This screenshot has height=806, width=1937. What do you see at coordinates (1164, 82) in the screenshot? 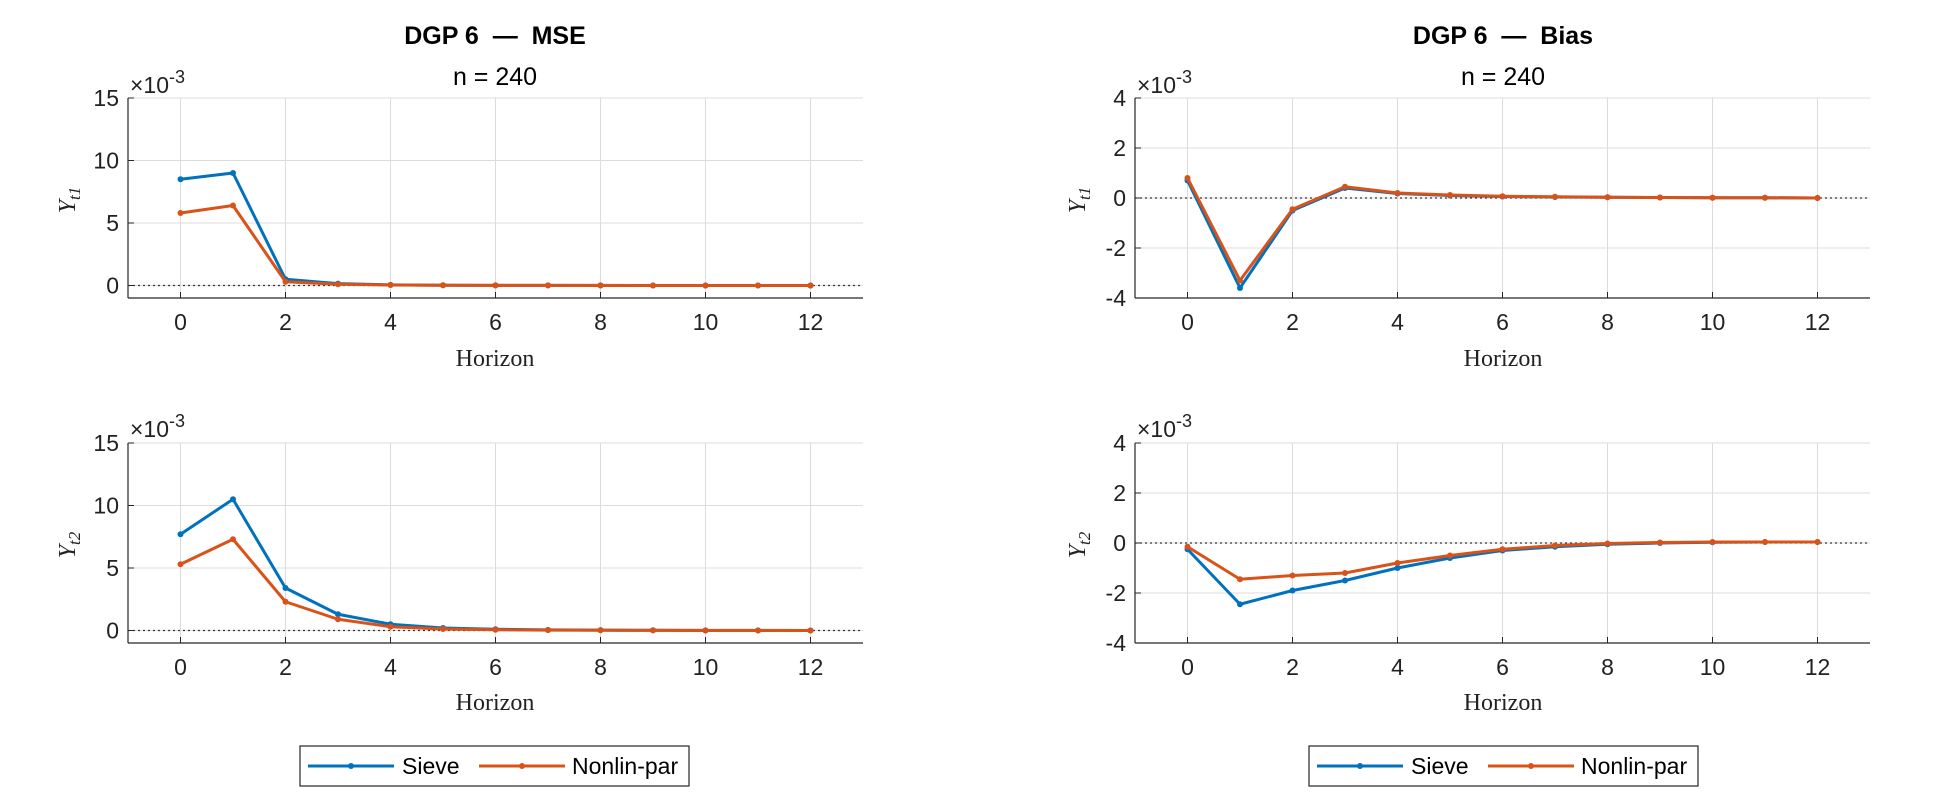
I see `exponent-label: ×10⁻³` at bounding box center [1164, 82].